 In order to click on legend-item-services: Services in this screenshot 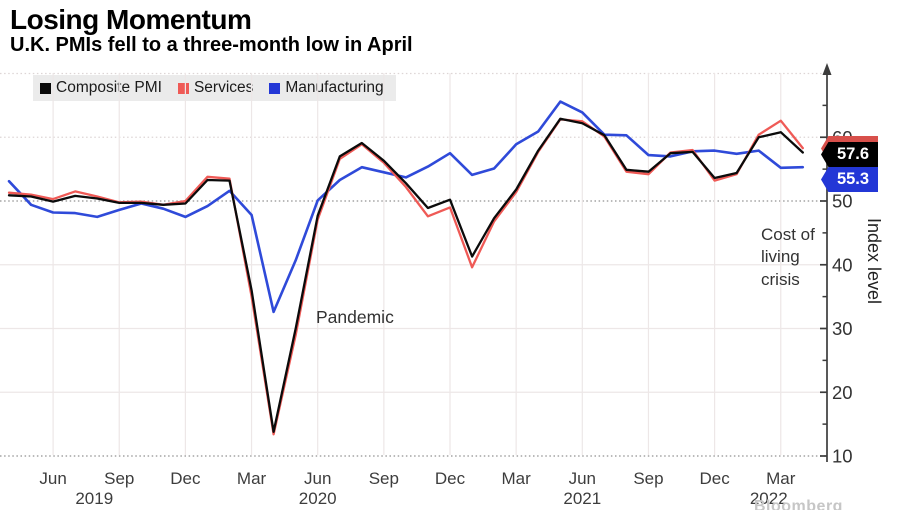, I will do `click(215, 88)`.